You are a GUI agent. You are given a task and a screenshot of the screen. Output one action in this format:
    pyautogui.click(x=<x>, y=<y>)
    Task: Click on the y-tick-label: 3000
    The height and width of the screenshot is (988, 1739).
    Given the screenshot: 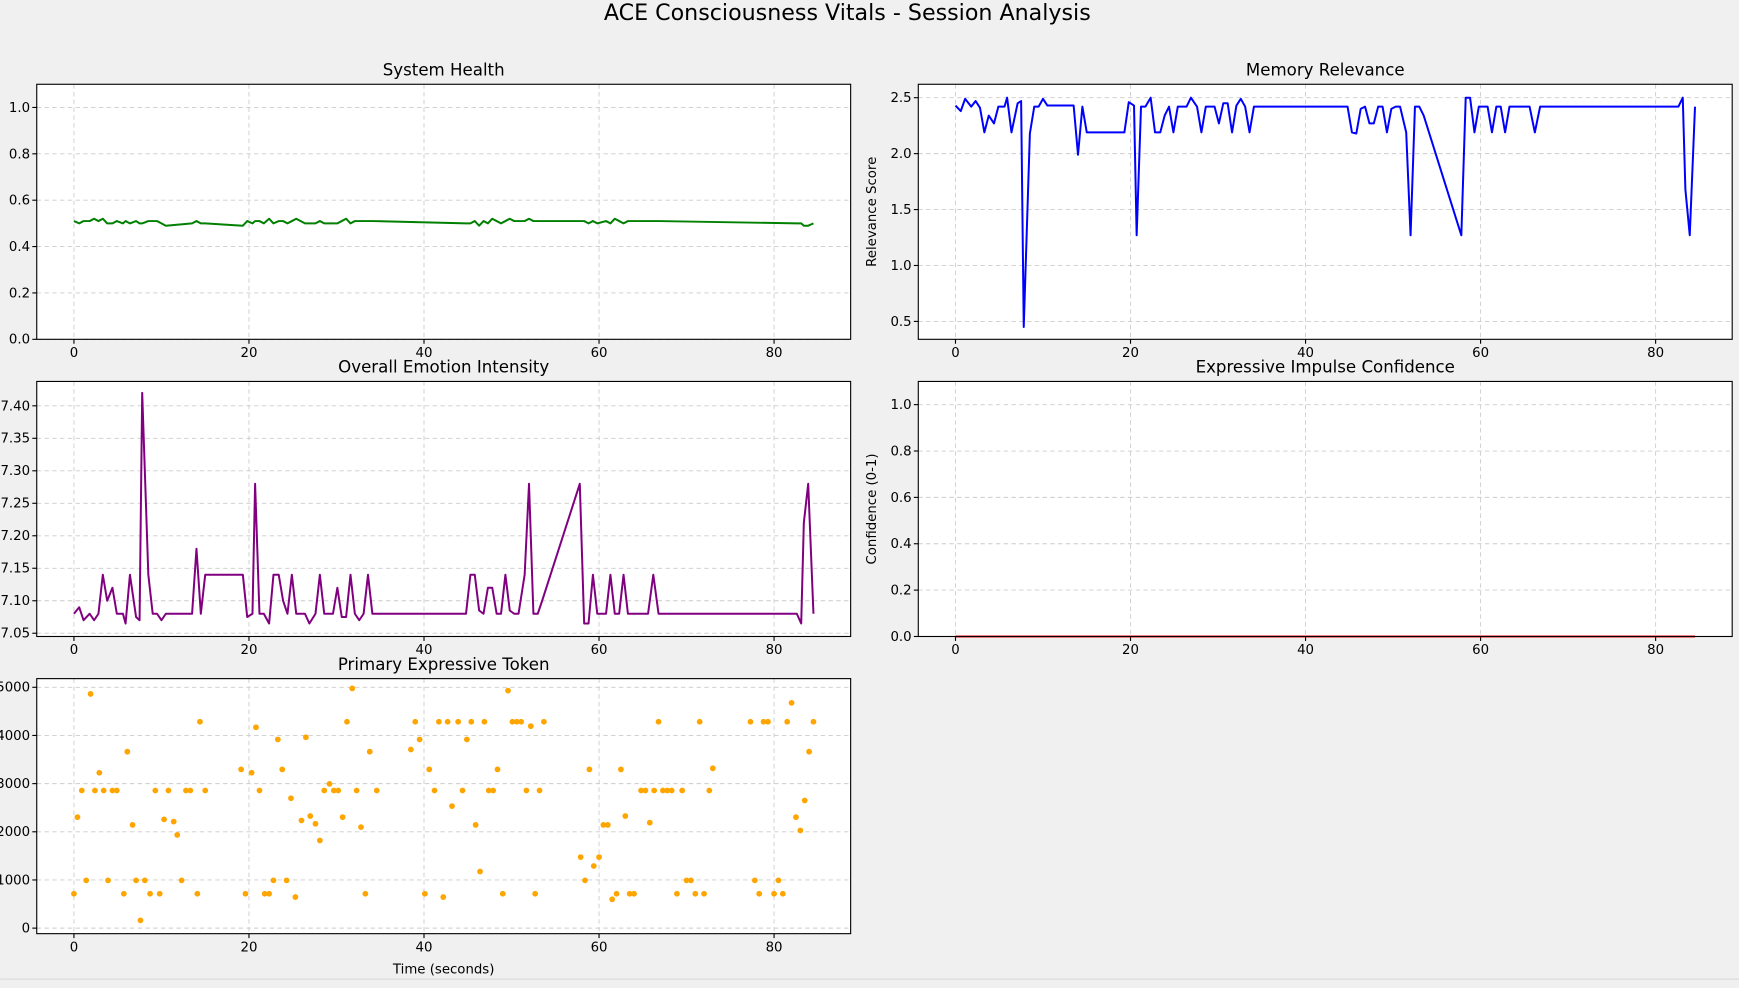 What is the action you would take?
    pyautogui.click(x=15, y=784)
    